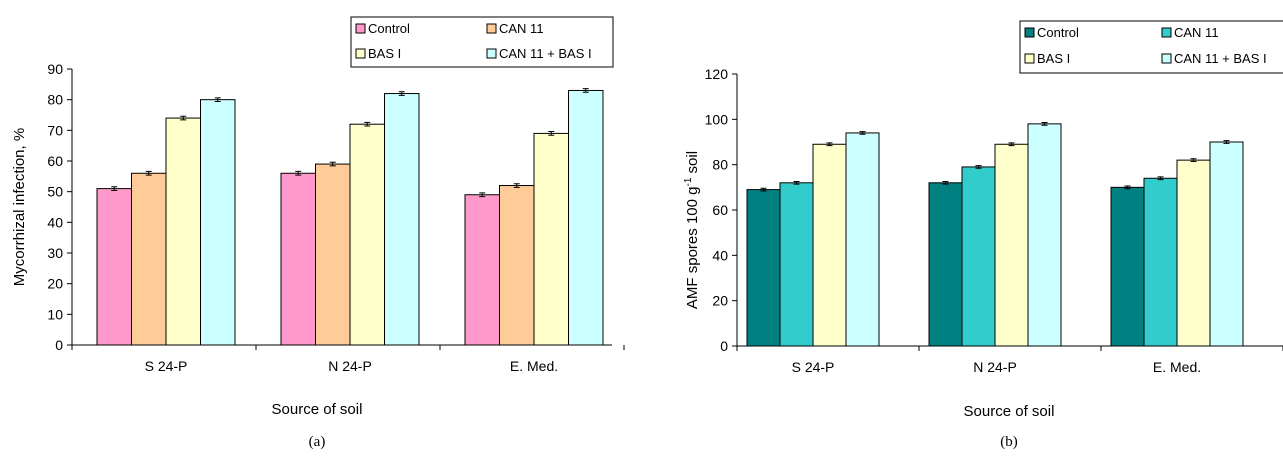 This screenshot has height=458, width=1283. I want to click on chart-b-y-axis-label-suffix: soil, so click(692, 164).